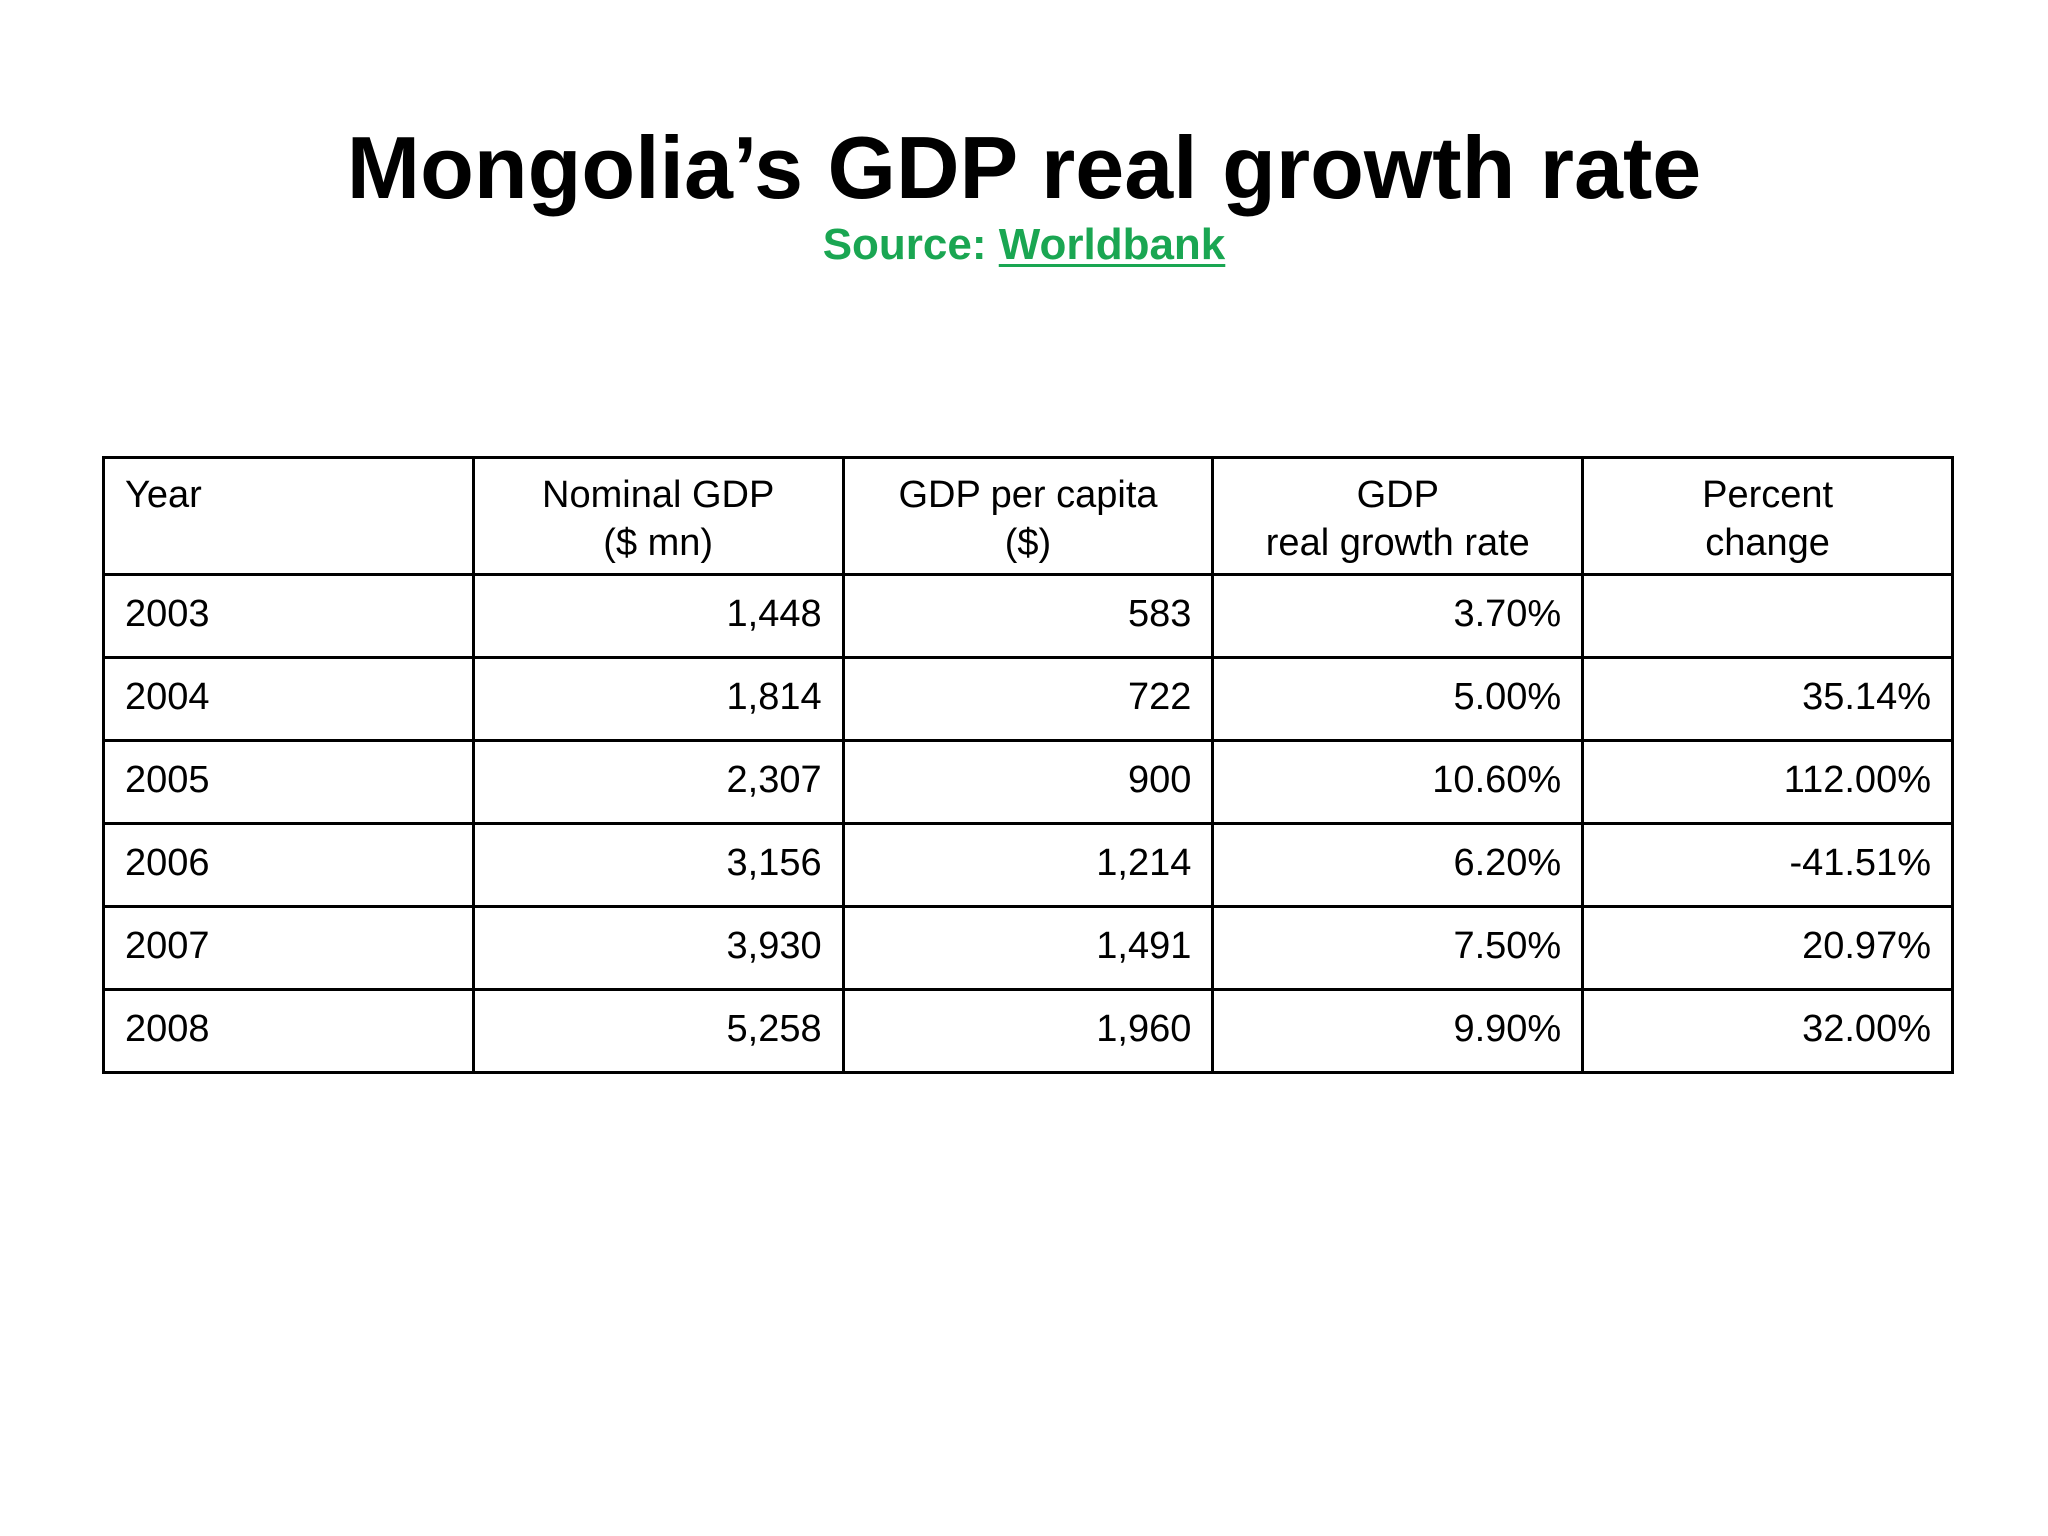  What do you see at coordinates (1397, 495) in the screenshot?
I see `header-real-growth-rate-line1: GDP` at bounding box center [1397, 495].